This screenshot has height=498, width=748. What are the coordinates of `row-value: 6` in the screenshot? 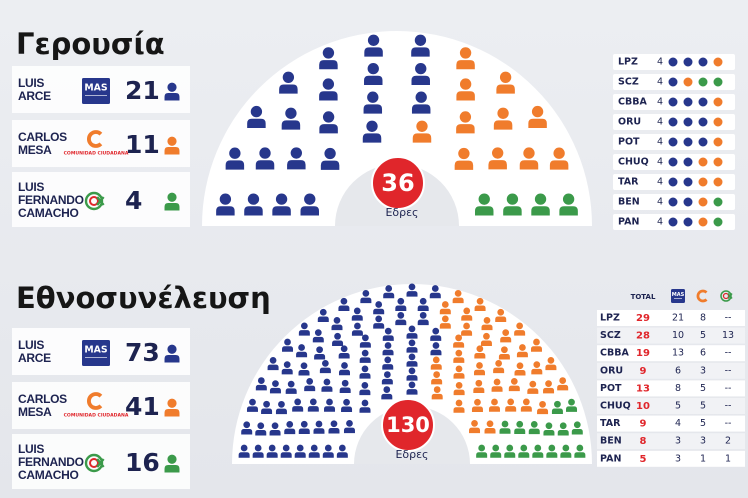 It's located at (678, 370).